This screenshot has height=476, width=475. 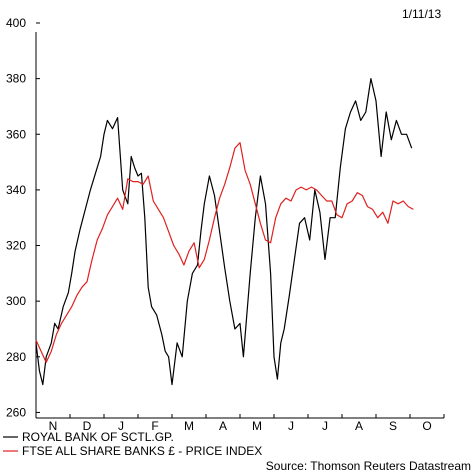 What do you see at coordinates (16, 79) in the screenshot?
I see `y-tick-label: 380` at bounding box center [16, 79].